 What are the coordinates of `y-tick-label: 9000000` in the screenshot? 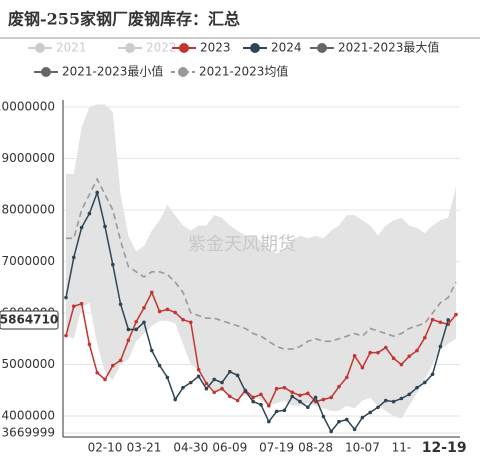 It's located at (28, 158).